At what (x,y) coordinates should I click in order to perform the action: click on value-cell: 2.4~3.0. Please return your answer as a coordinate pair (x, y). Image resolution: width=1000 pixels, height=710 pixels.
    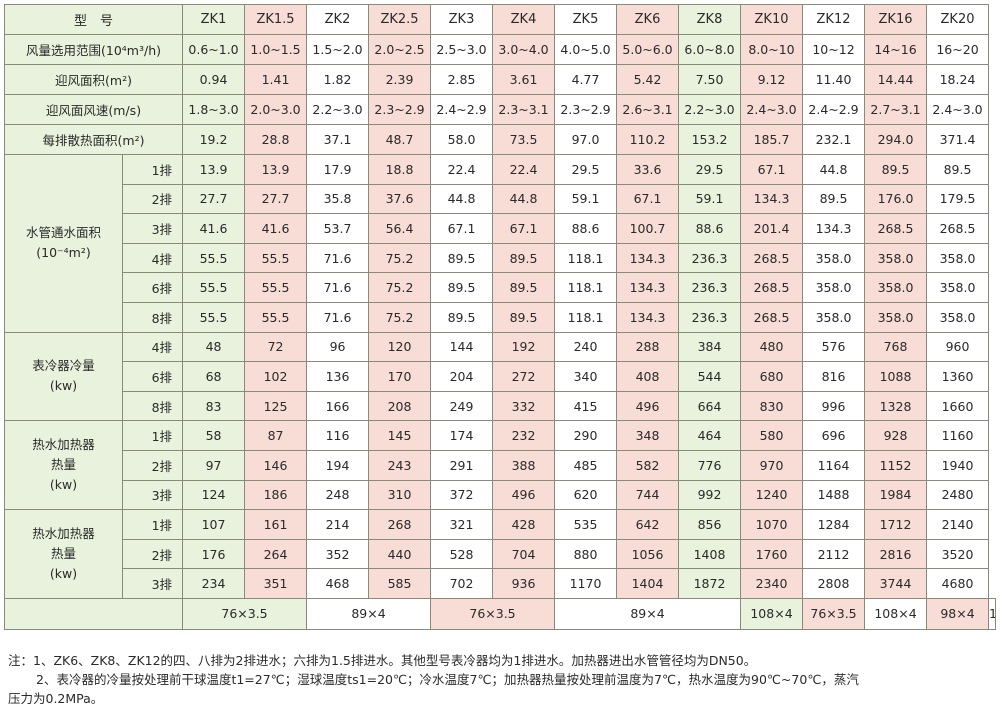
    Looking at the image, I should click on (772, 109).